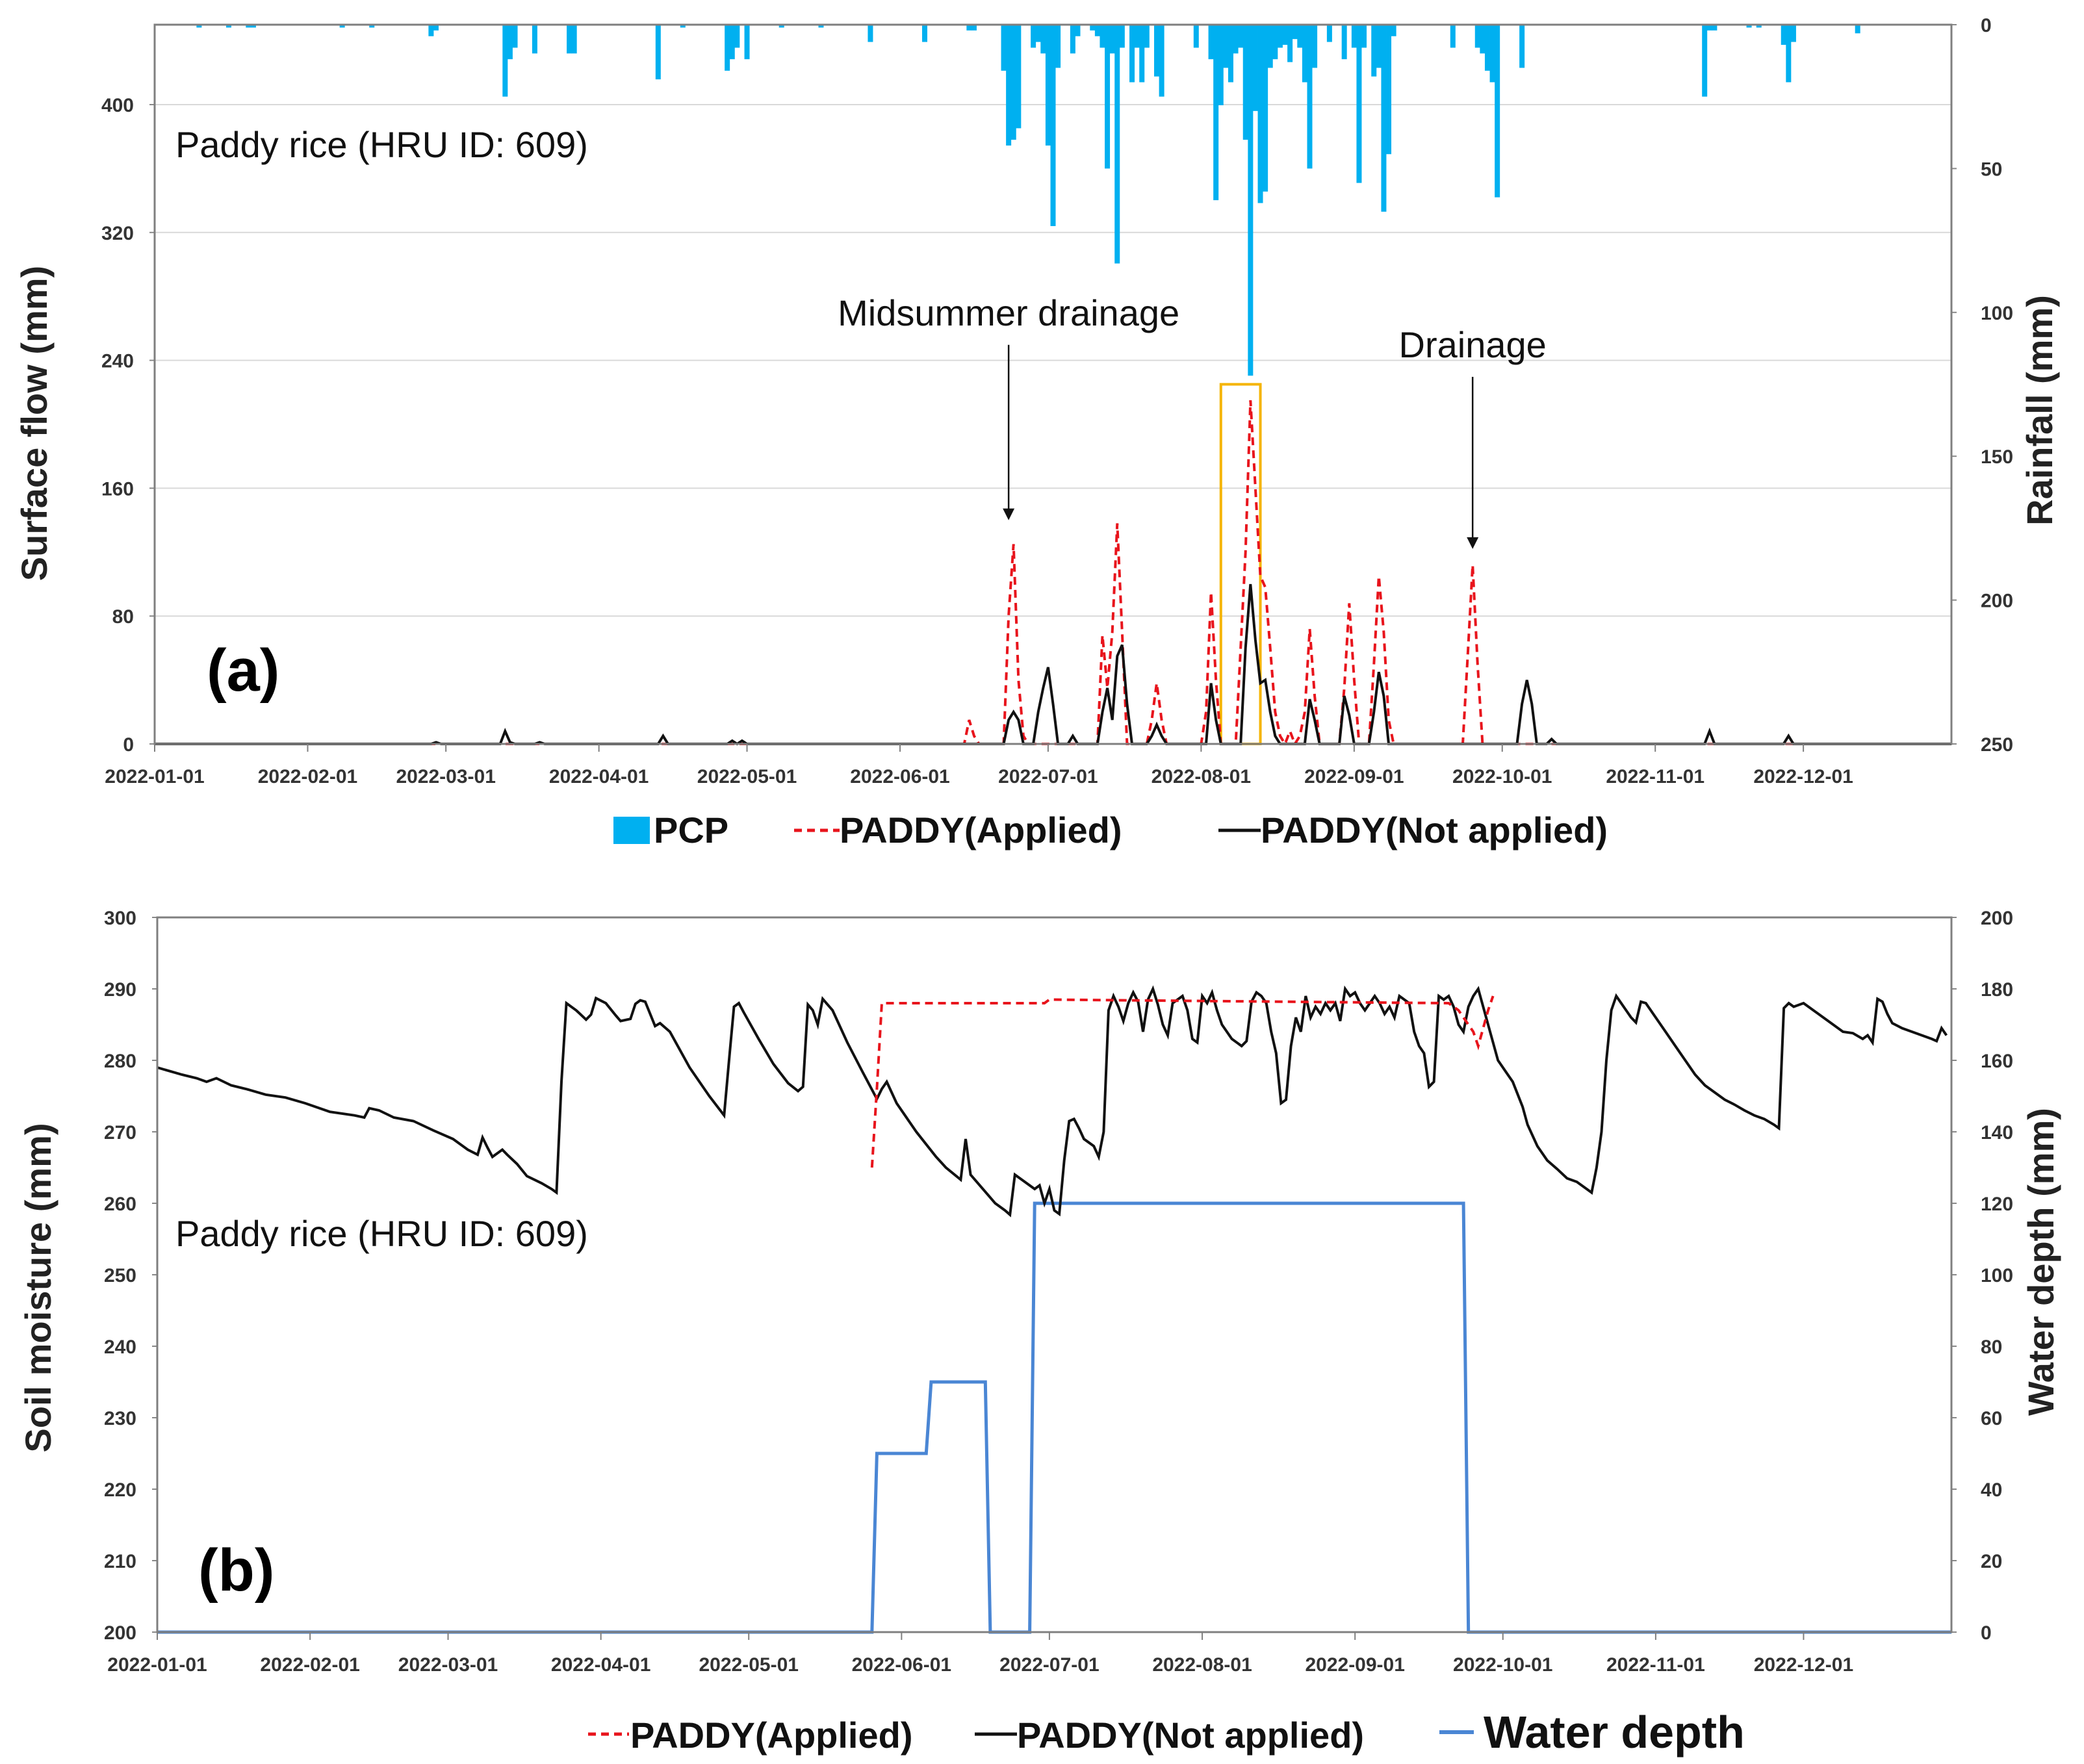  What do you see at coordinates (236, 1570) in the screenshot?
I see `panel-label: (b)` at bounding box center [236, 1570].